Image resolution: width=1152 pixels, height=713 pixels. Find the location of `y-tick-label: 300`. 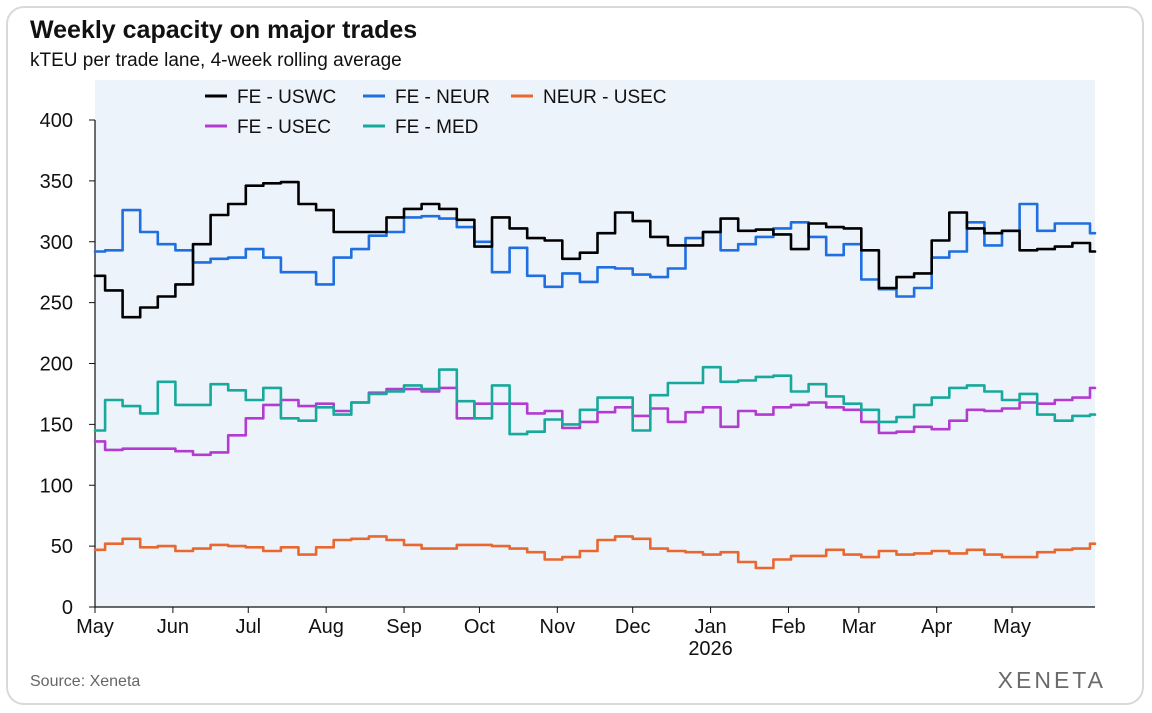

y-tick-label: 300 is located at coordinates (56, 243).